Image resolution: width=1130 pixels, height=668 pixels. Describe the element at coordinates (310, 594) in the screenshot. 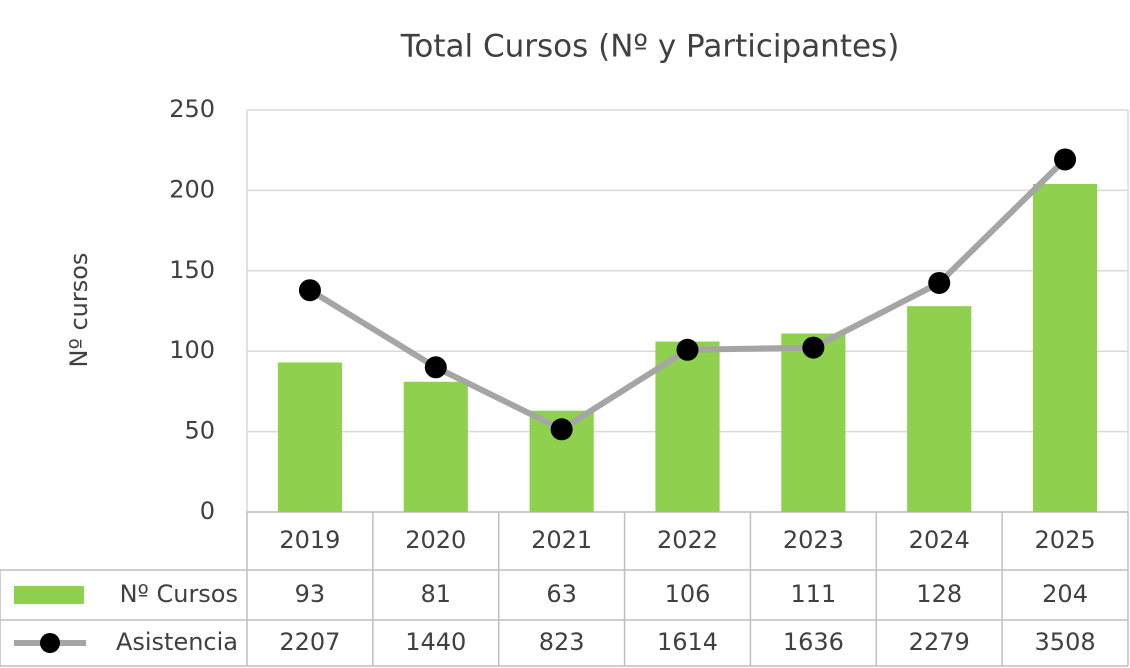

I see `table-value: 93` at that location.